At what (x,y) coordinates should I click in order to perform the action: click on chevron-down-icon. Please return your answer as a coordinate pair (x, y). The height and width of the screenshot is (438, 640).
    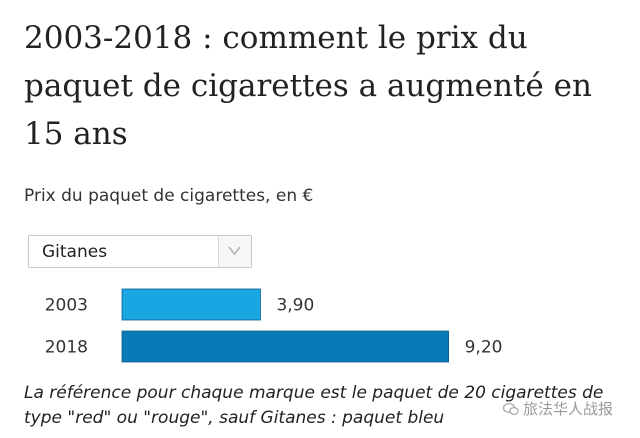
    Looking at the image, I should click on (234, 251).